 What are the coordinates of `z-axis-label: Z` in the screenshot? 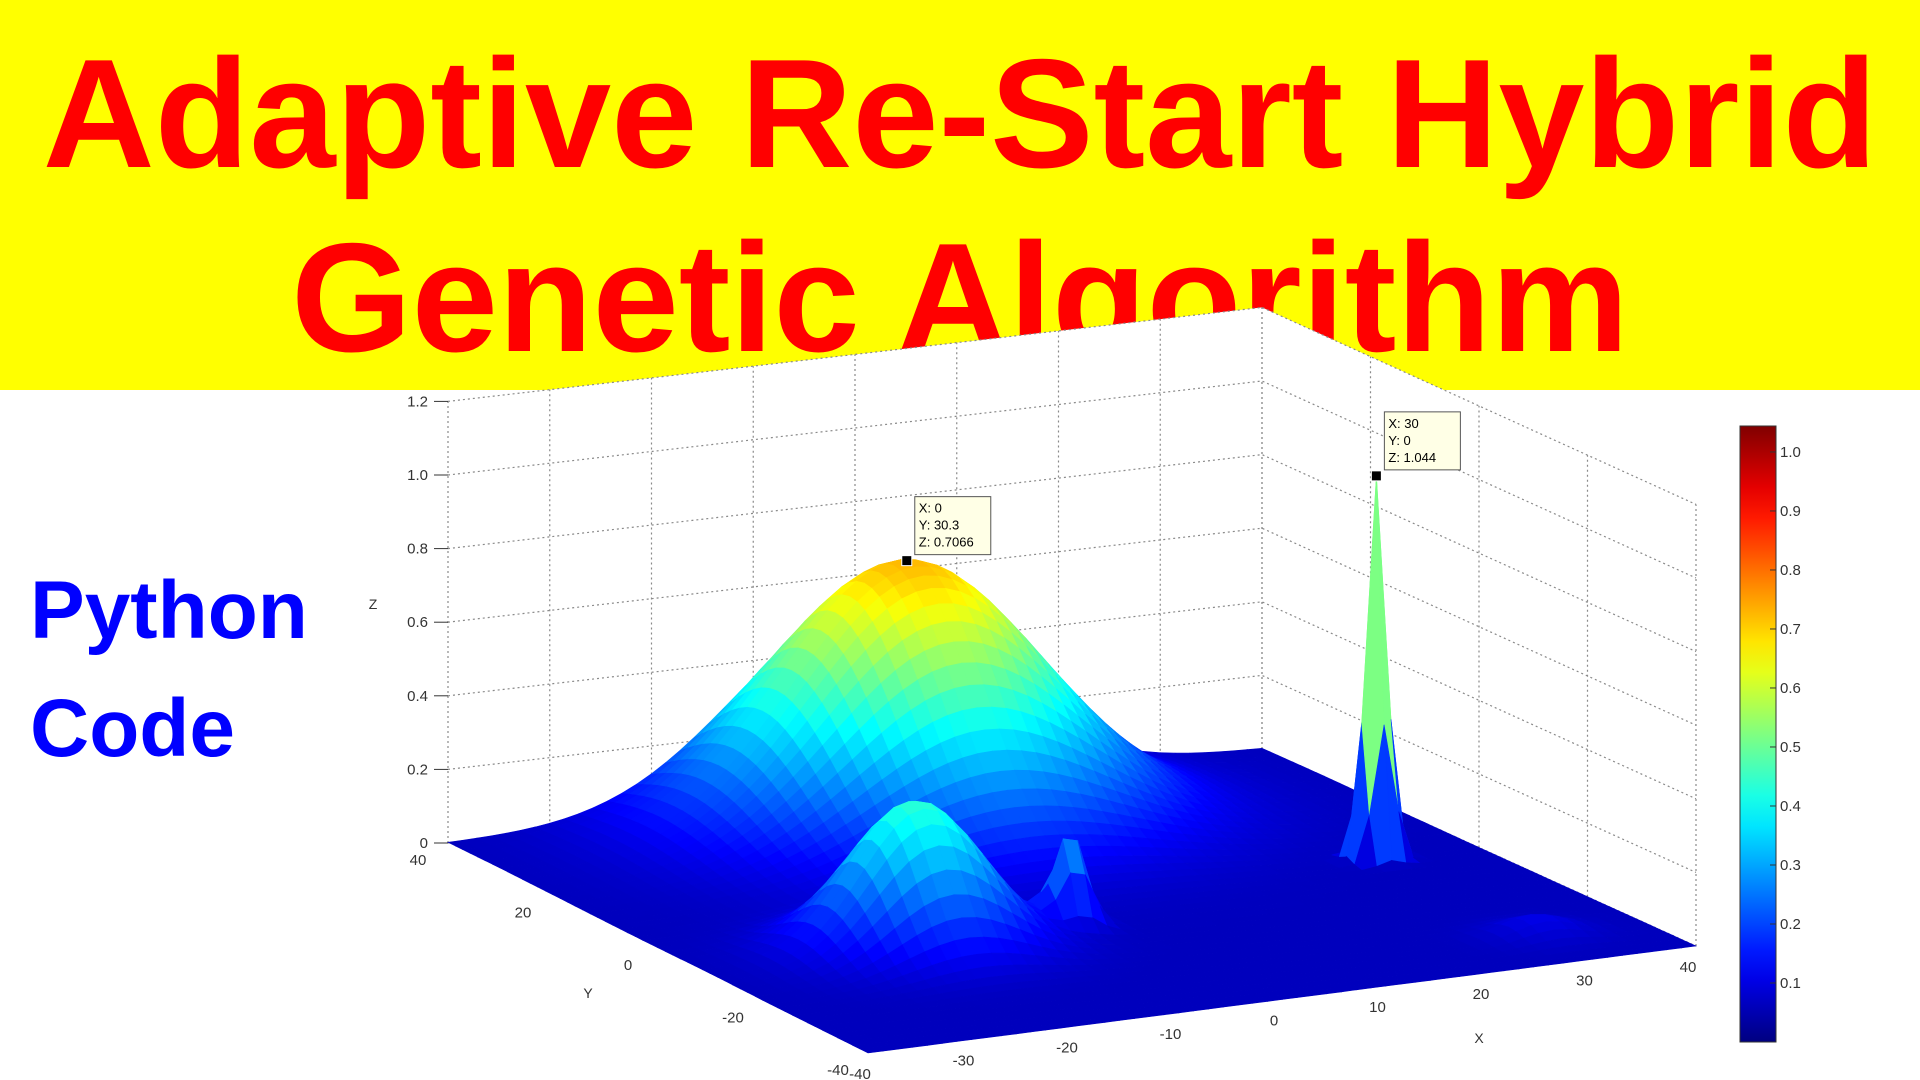 It's located at (373, 604).